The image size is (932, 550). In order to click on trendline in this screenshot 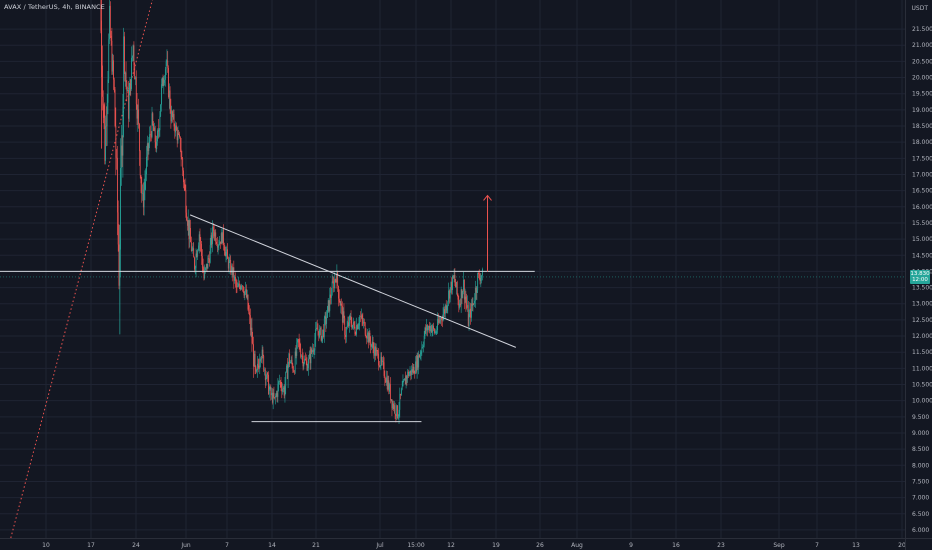, I will do `click(353, 281)`.